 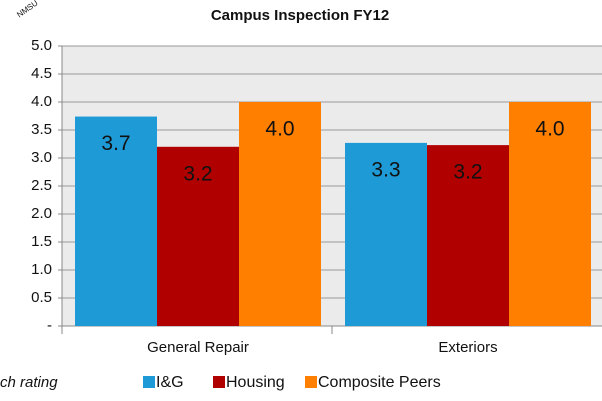 I want to click on y-tick-label: 4.0, so click(x=41, y=101).